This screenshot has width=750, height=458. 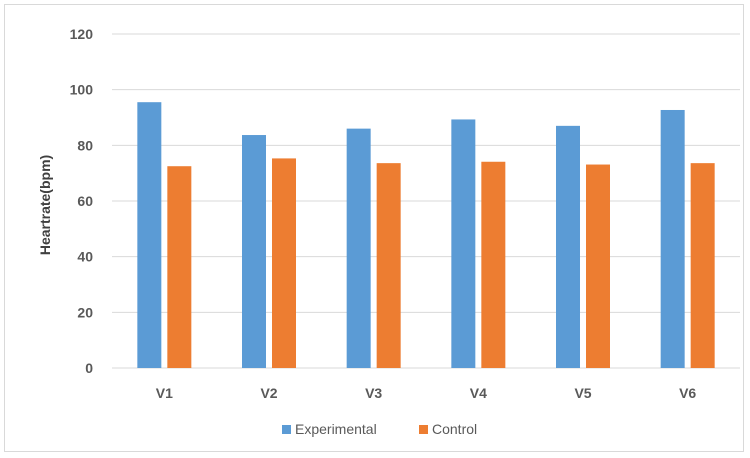 I want to click on bar-experimental-v5, so click(x=568, y=246).